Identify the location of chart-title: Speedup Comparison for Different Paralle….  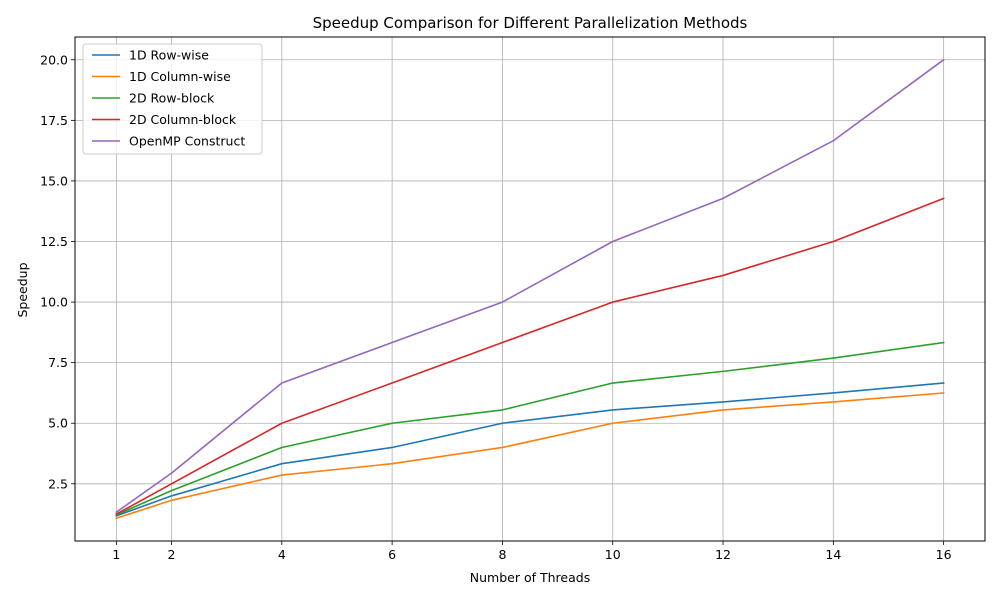
(530, 23).